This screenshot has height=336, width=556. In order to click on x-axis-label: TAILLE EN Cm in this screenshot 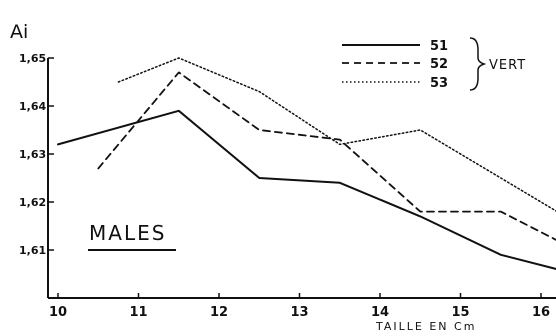, I will do `click(425, 326)`.